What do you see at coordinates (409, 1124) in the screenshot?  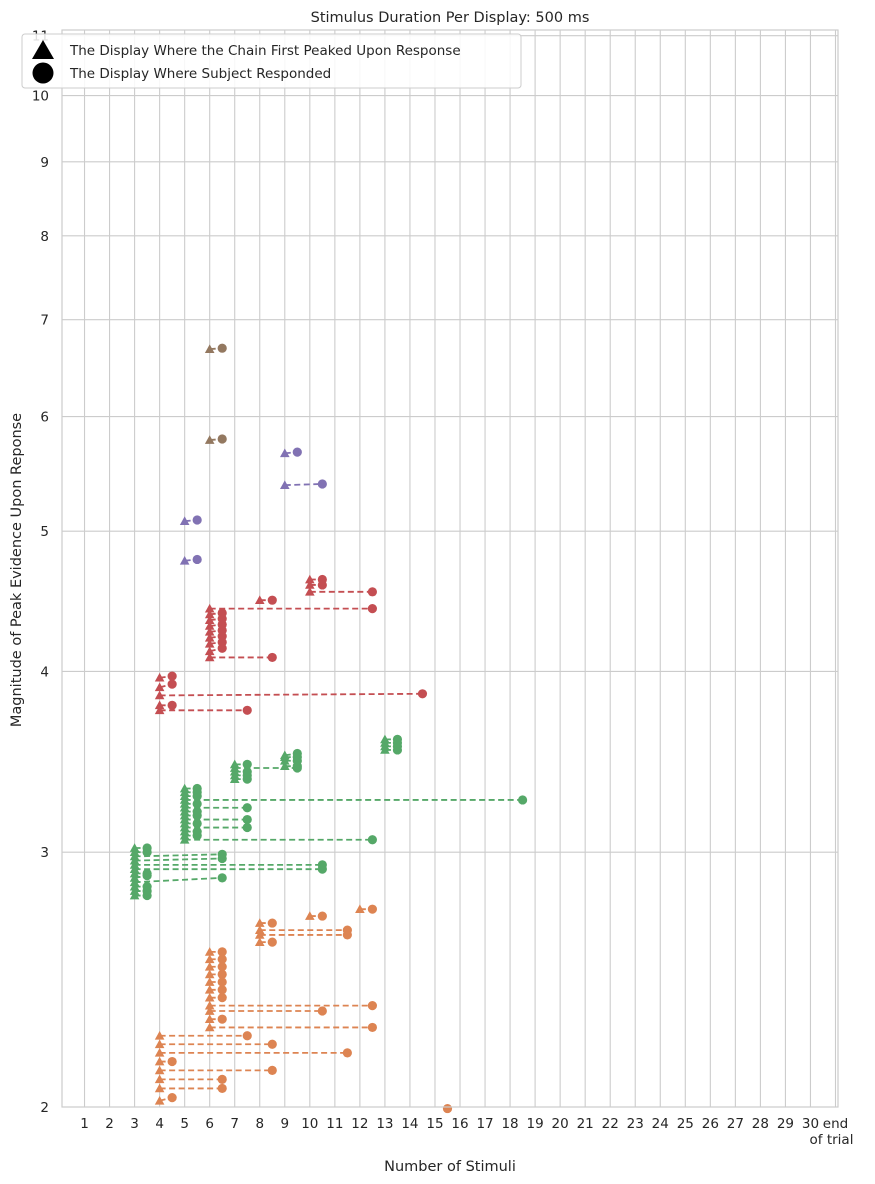 I see `x-tick-label: 14` at bounding box center [409, 1124].